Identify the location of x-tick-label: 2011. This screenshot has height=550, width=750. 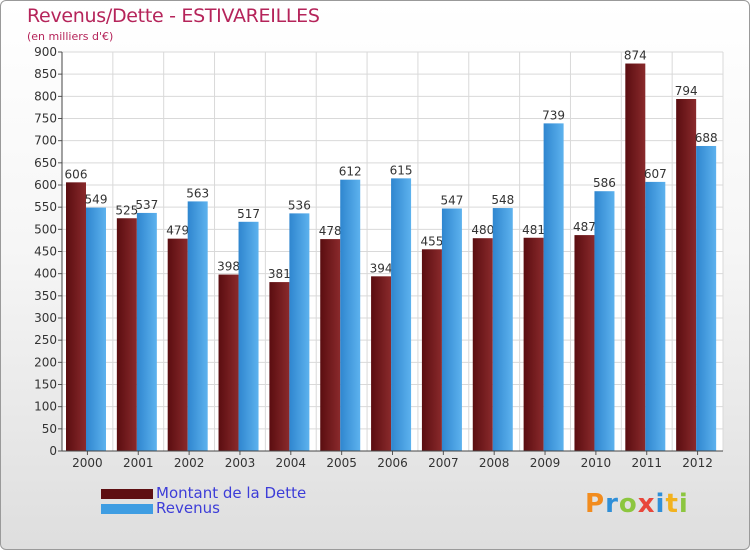
(646, 463).